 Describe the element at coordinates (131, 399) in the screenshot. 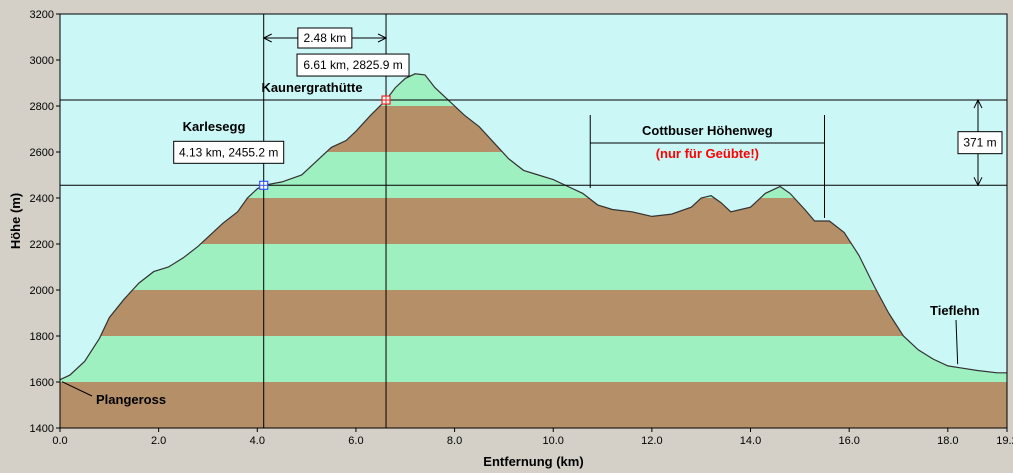

I see `place-label-plangeross: Plangeross` at that location.